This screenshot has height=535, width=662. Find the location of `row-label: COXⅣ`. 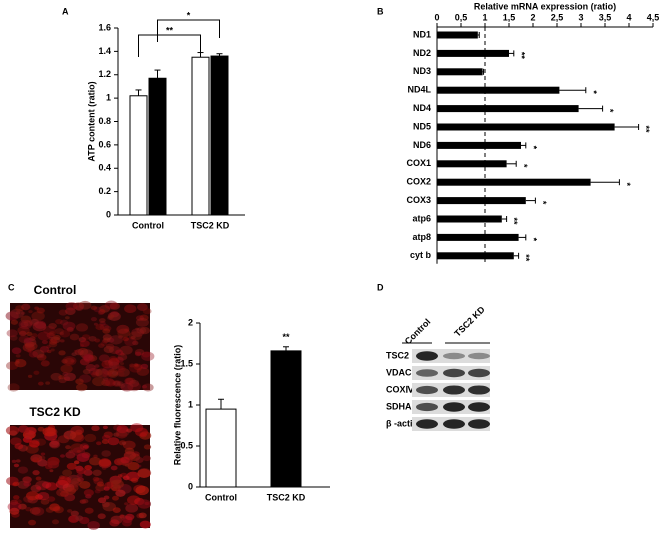

row-label: COXⅣ is located at coordinates (400, 389).